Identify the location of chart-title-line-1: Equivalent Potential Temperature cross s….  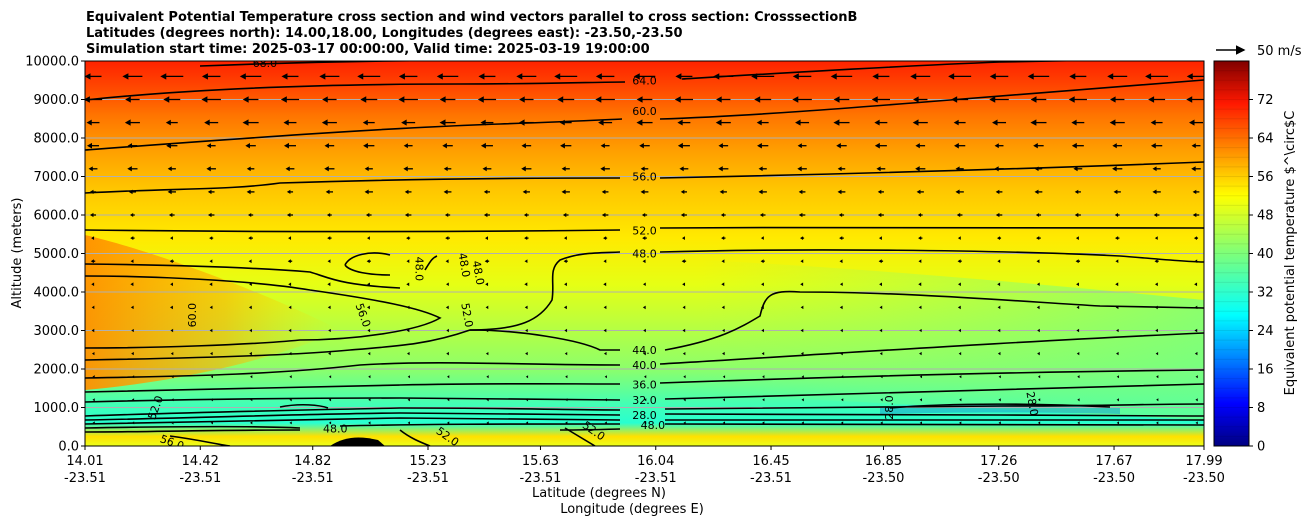
(471, 17).